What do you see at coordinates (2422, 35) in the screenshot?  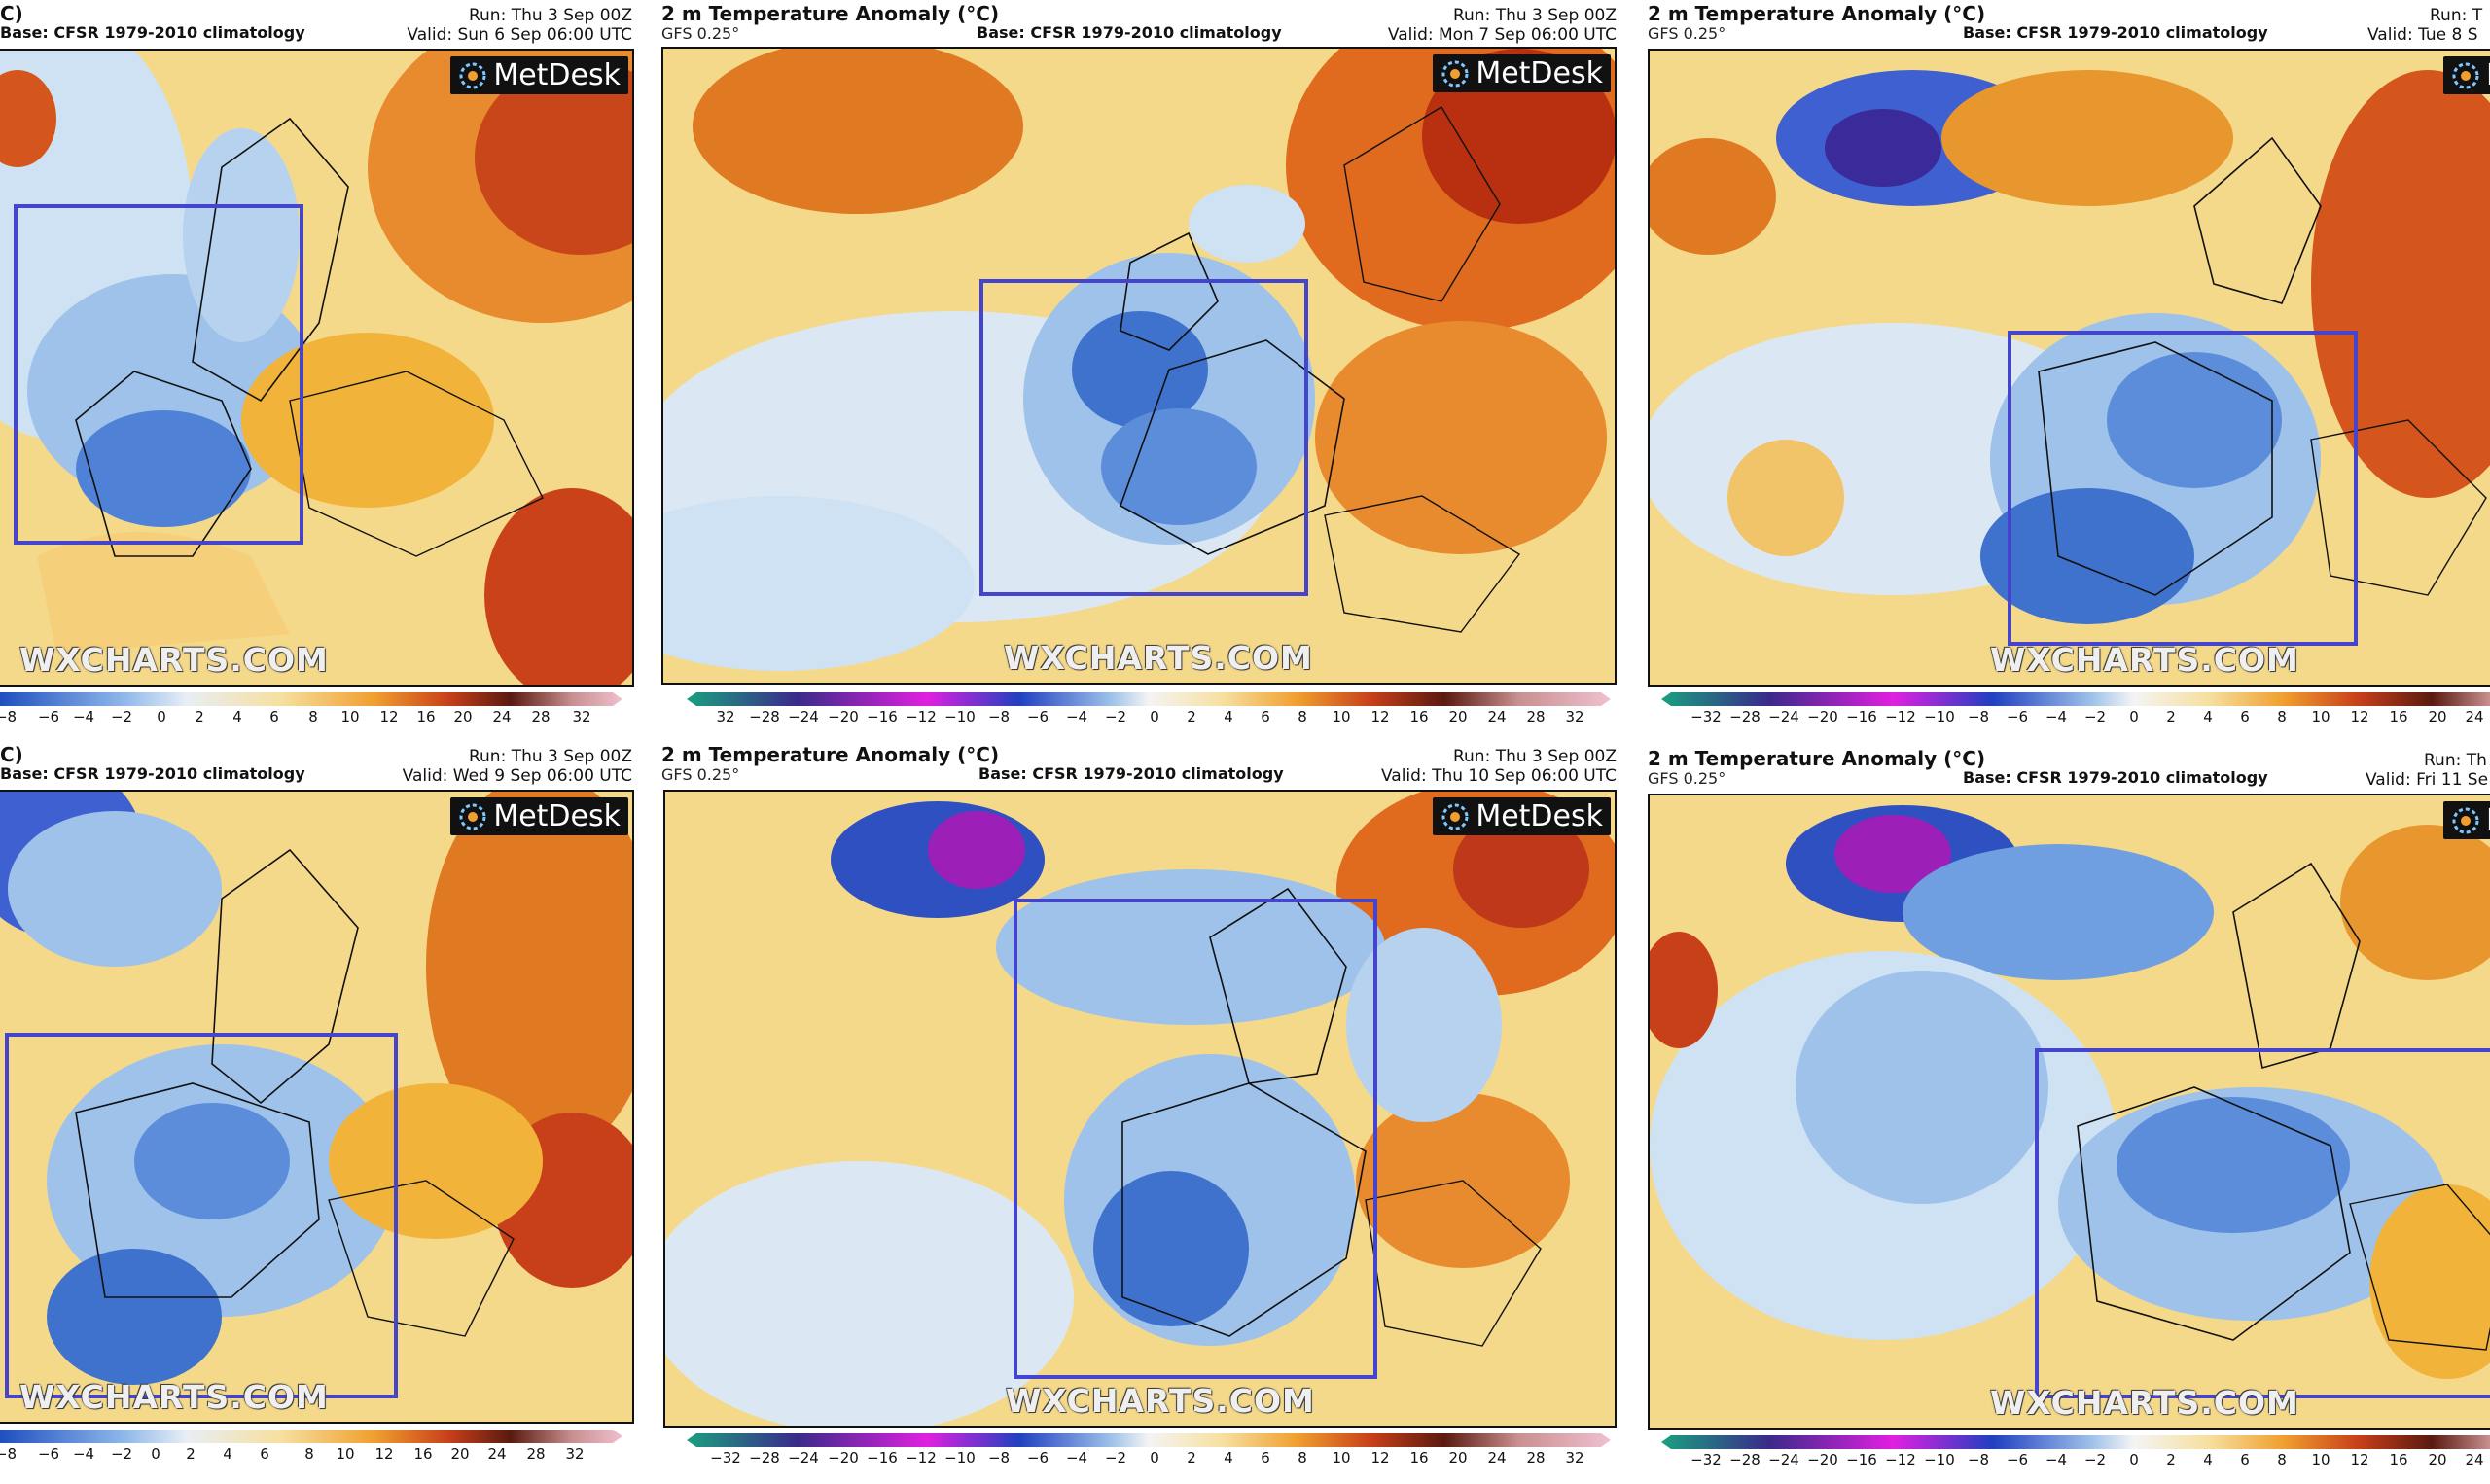 I see `panel-valid: Valid: Tue 8 S` at bounding box center [2422, 35].